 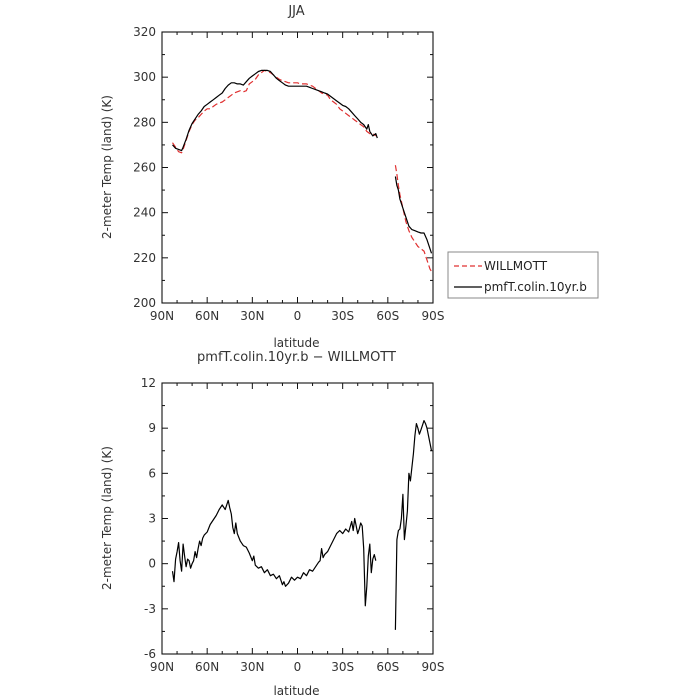 I want to click on y-tick-label: 280, so click(x=144, y=122).